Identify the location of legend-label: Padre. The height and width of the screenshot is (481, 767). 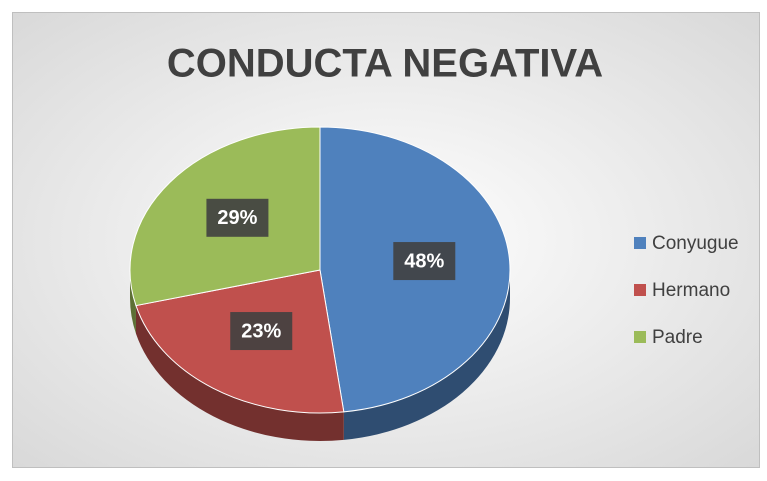
(677, 337).